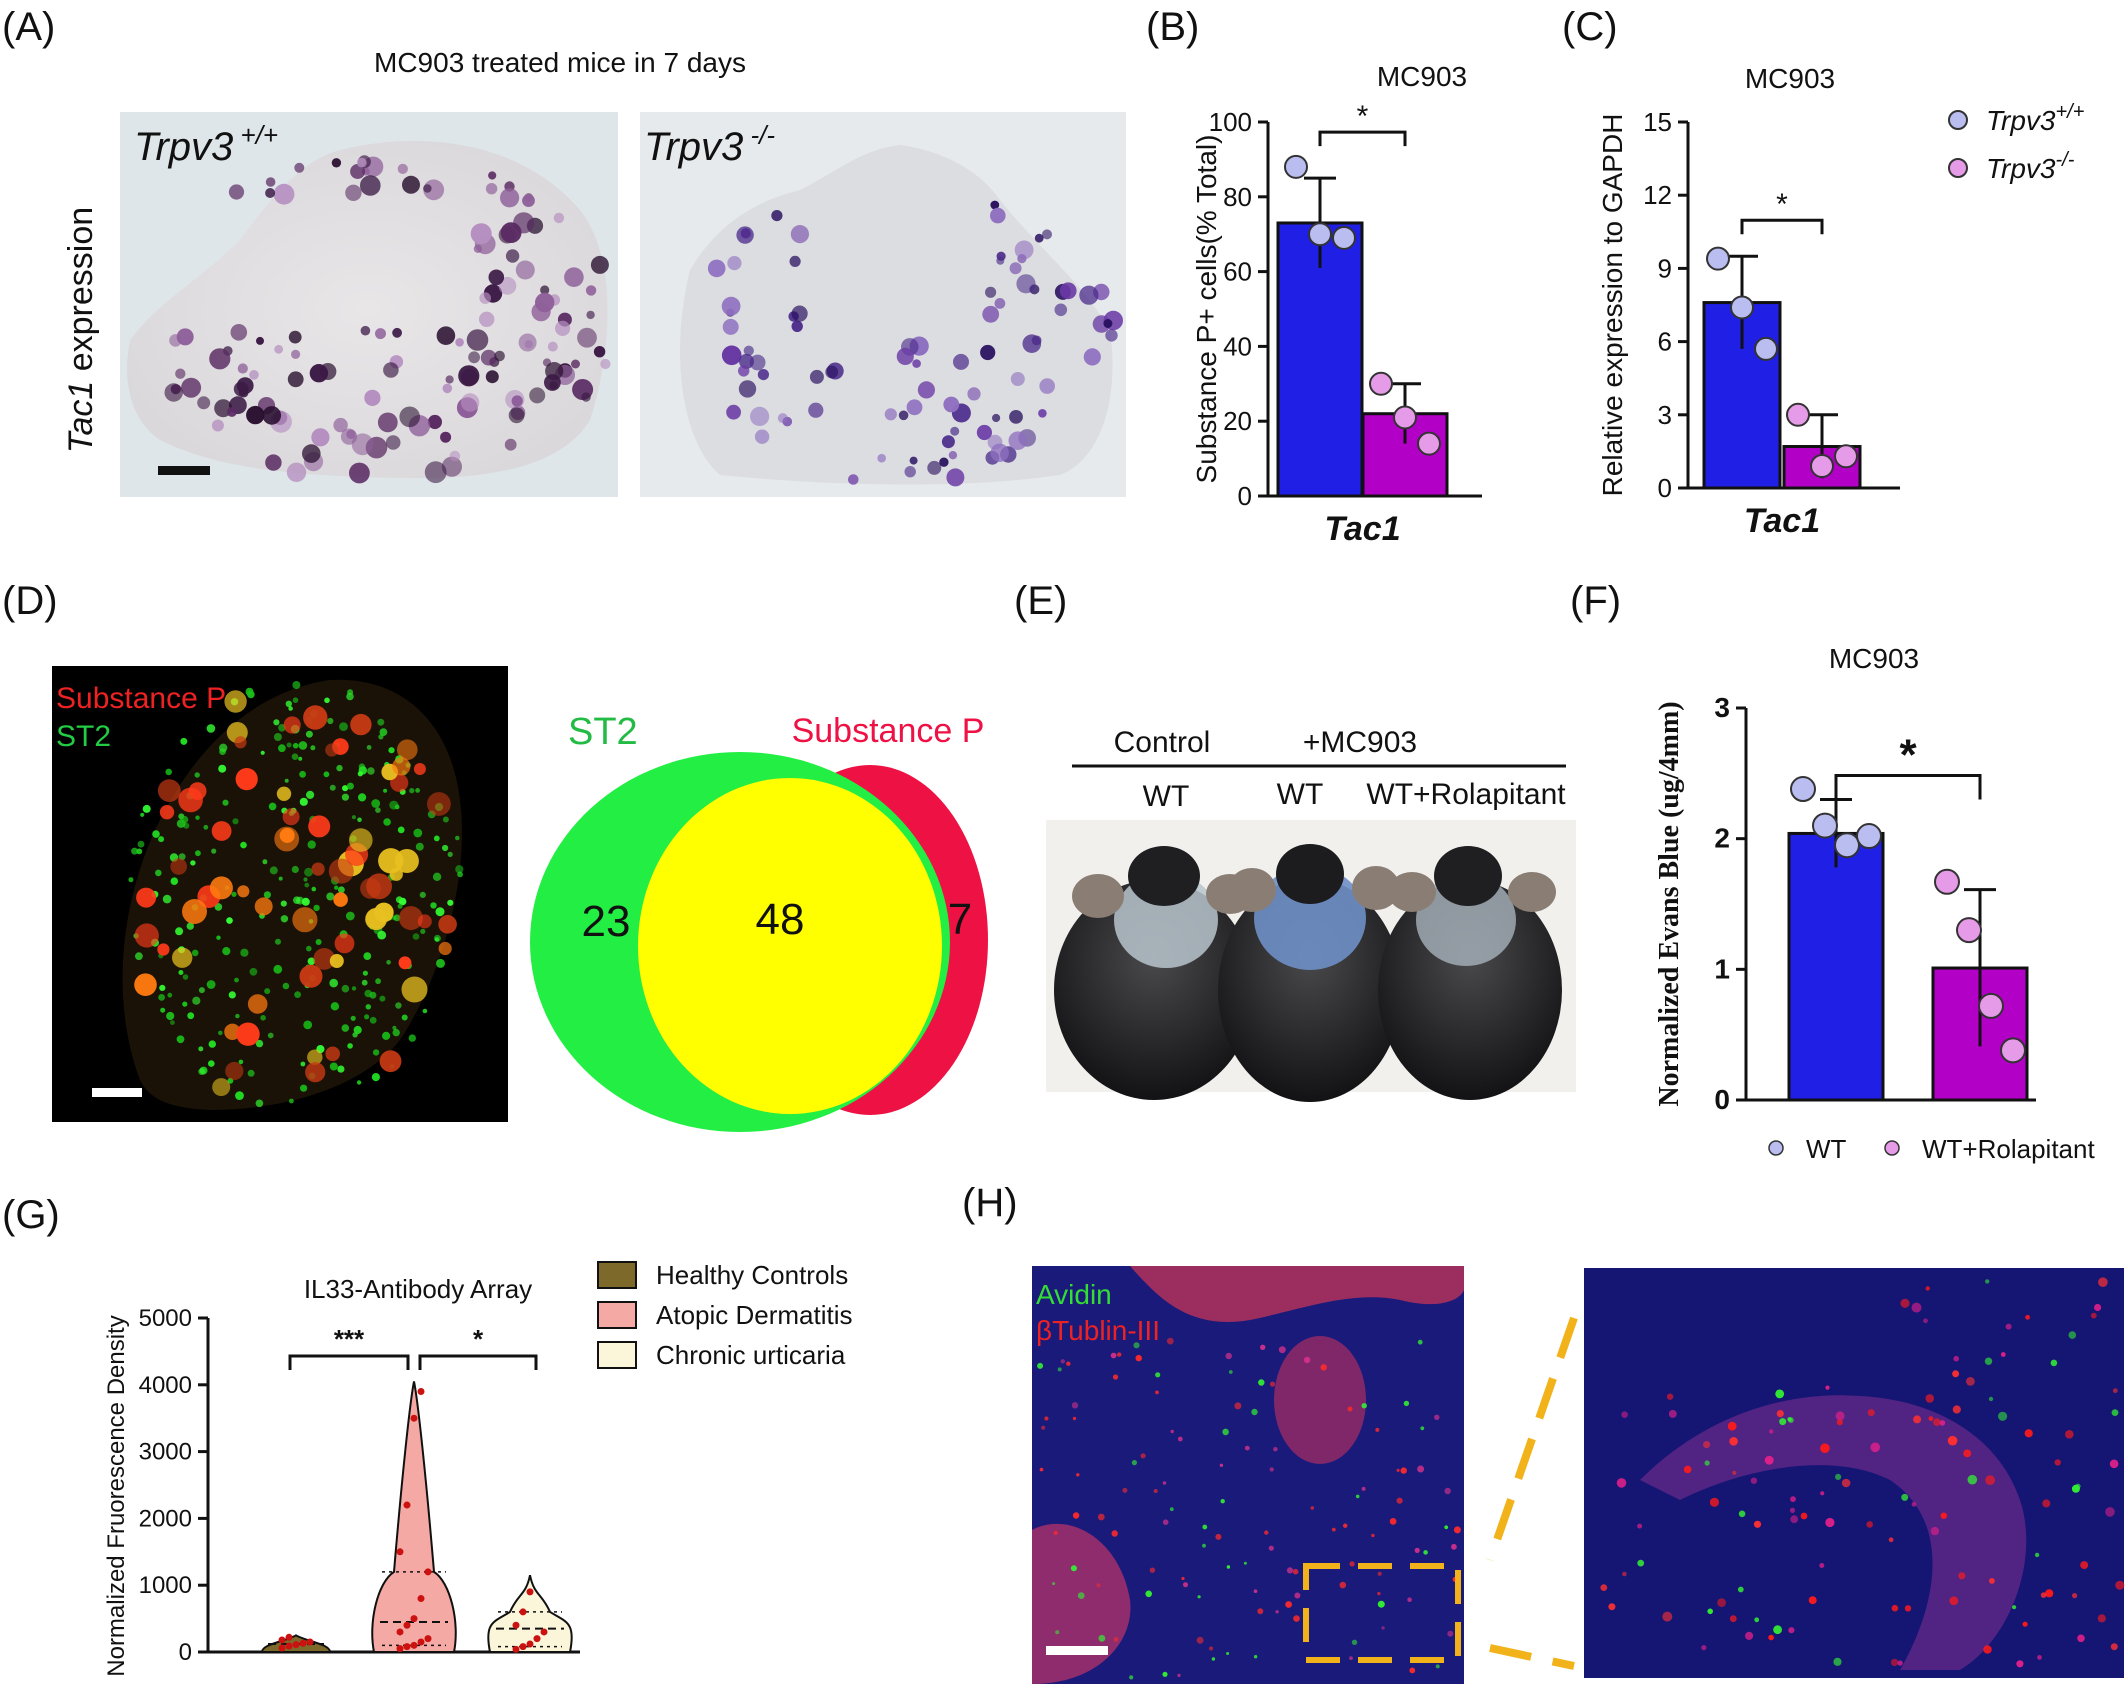 The width and height of the screenshot is (2128, 1692). I want to click on stained-cells-ko, so click(915, 343).